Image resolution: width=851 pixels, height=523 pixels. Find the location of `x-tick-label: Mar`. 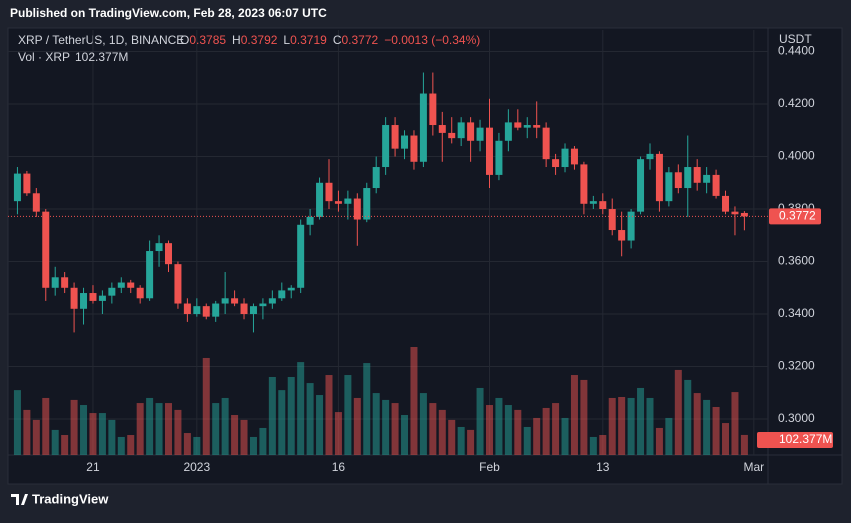

x-tick-label: Mar is located at coordinates (754, 467).